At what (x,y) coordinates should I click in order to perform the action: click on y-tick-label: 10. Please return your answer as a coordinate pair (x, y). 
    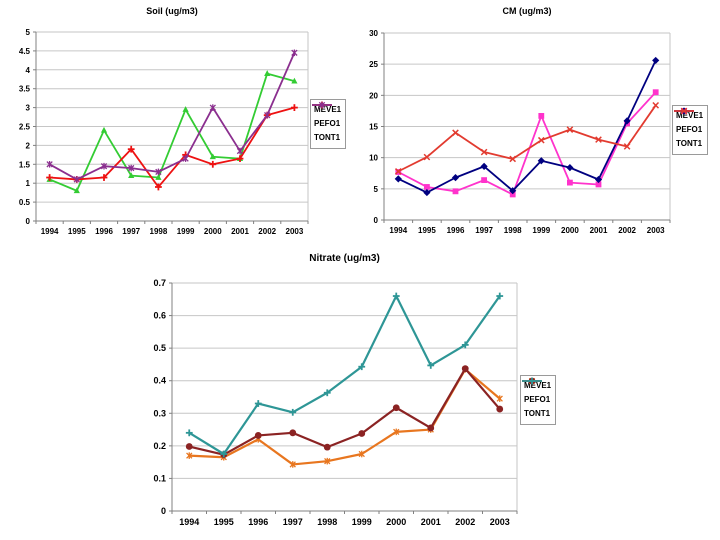
    Looking at the image, I should click on (373, 158).